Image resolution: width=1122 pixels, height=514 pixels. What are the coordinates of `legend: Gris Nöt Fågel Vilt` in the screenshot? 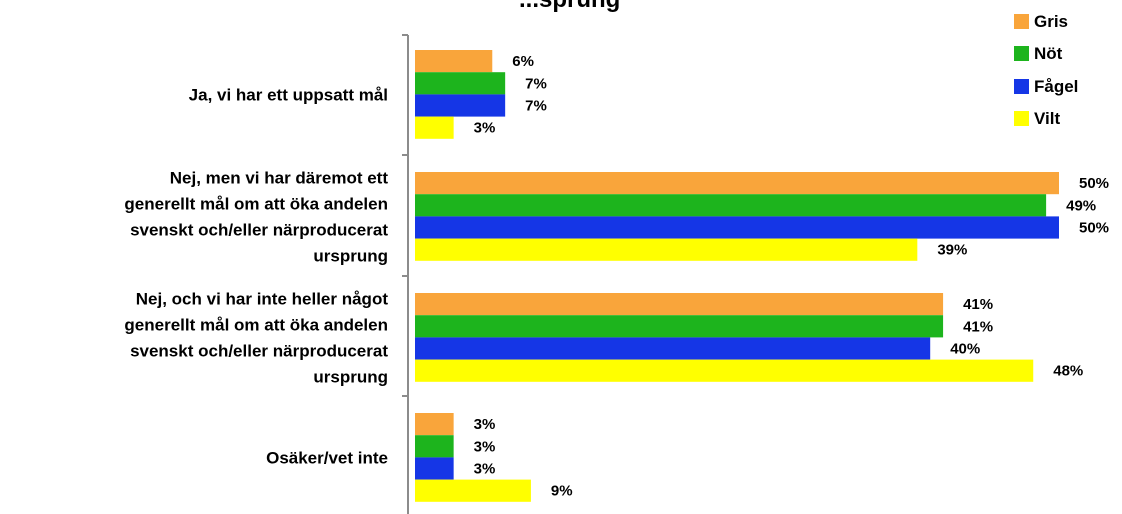 It's located at (1046, 70).